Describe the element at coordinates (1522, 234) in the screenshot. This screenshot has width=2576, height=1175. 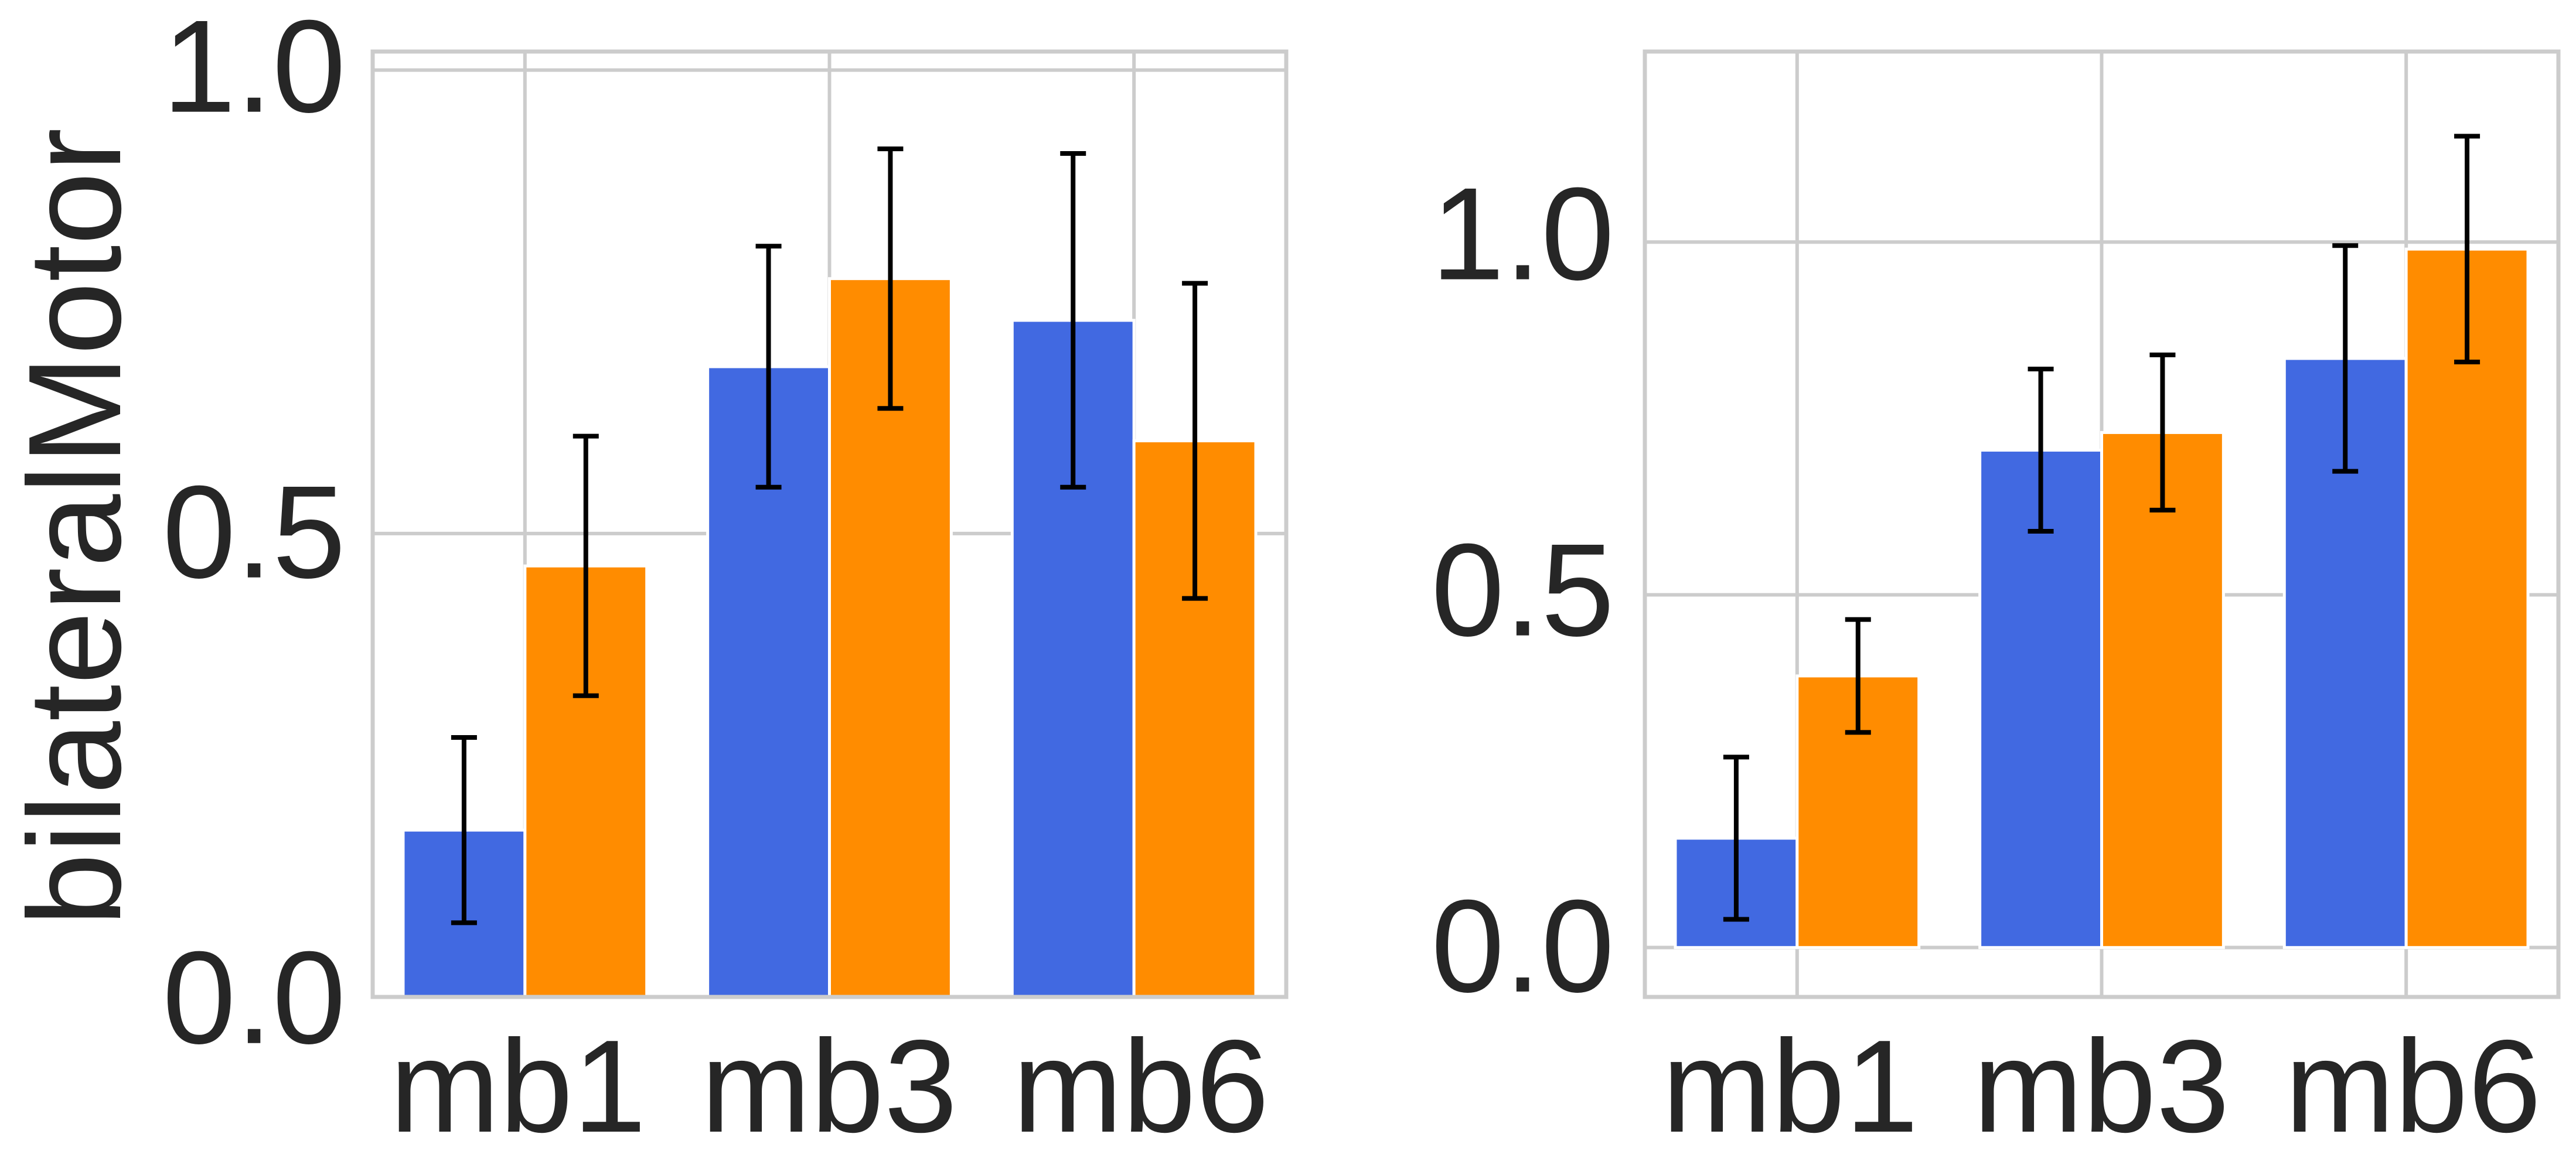
I see `right-ytick-2: 1.0` at that location.